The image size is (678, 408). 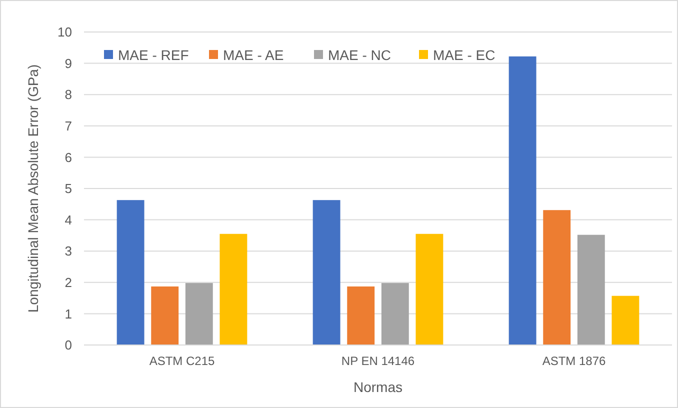 What do you see at coordinates (68, 220) in the screenshot?
I see `y-tick-label: 4` at bounding box center [68, 220].